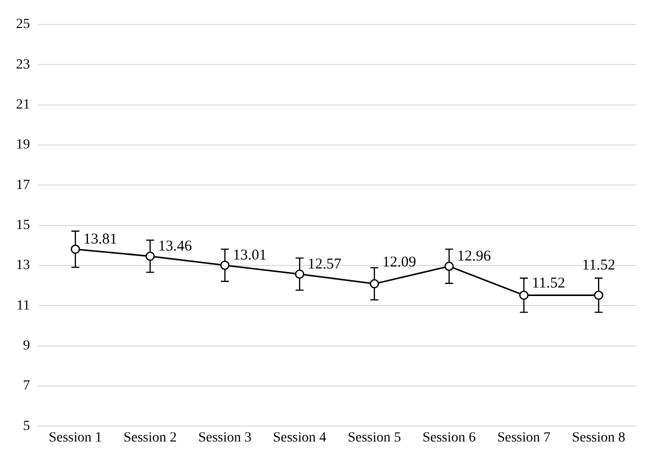  What do you see at coordinates (23, 266) in the screenshot?
I see `y-tick-label: 13` at bounding box center [23, 266].